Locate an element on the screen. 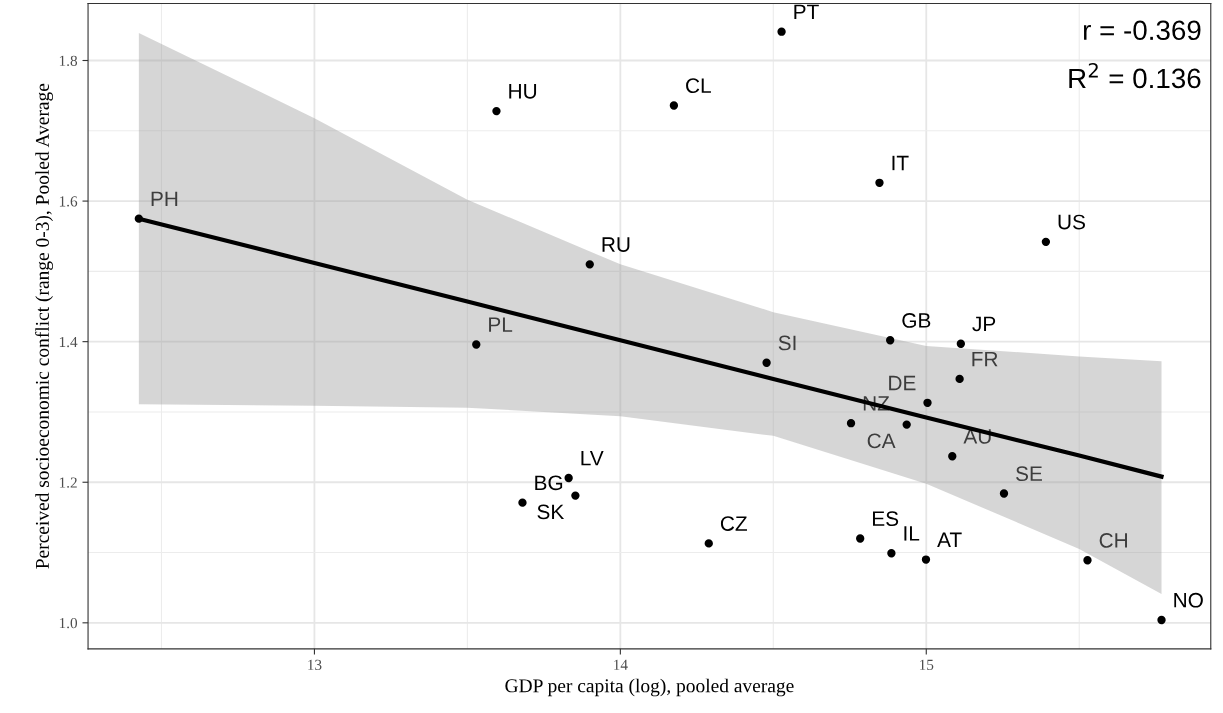 This screenshot has height=713, width=1223. annotation: US is located at coordinates (1071, 222).